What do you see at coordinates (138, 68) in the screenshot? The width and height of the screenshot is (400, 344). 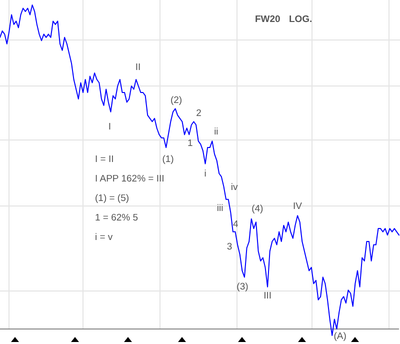 I see `annotation: II` at bounding box center [138, 68].